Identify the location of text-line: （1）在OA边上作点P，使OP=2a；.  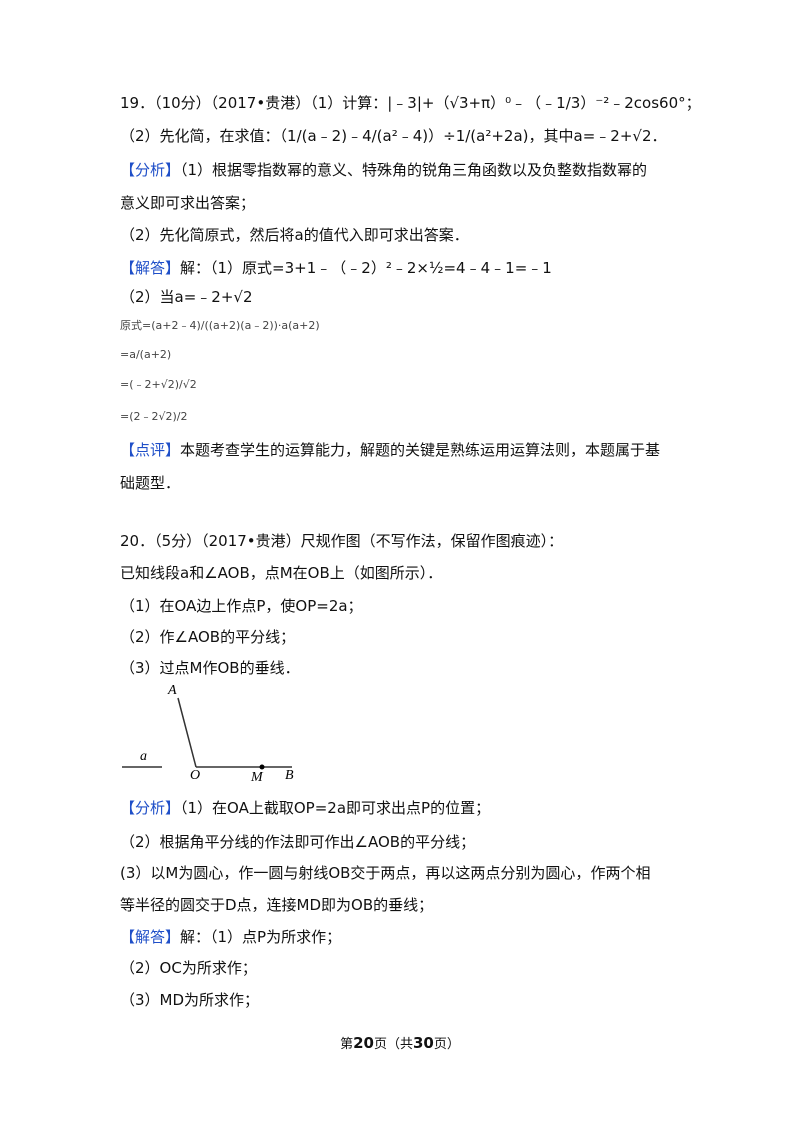
(241, 606).